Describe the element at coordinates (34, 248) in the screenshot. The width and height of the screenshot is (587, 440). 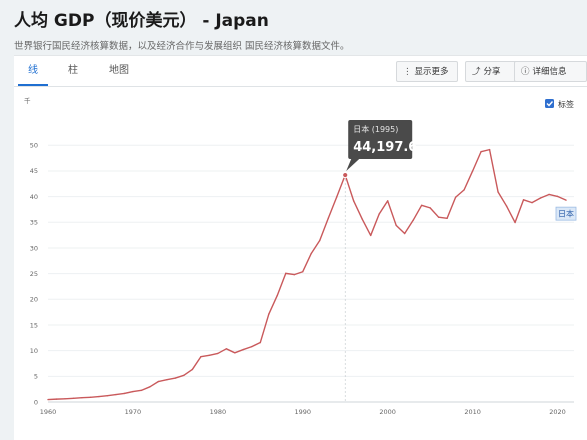
I see `y-tick-label: 30` at that location.